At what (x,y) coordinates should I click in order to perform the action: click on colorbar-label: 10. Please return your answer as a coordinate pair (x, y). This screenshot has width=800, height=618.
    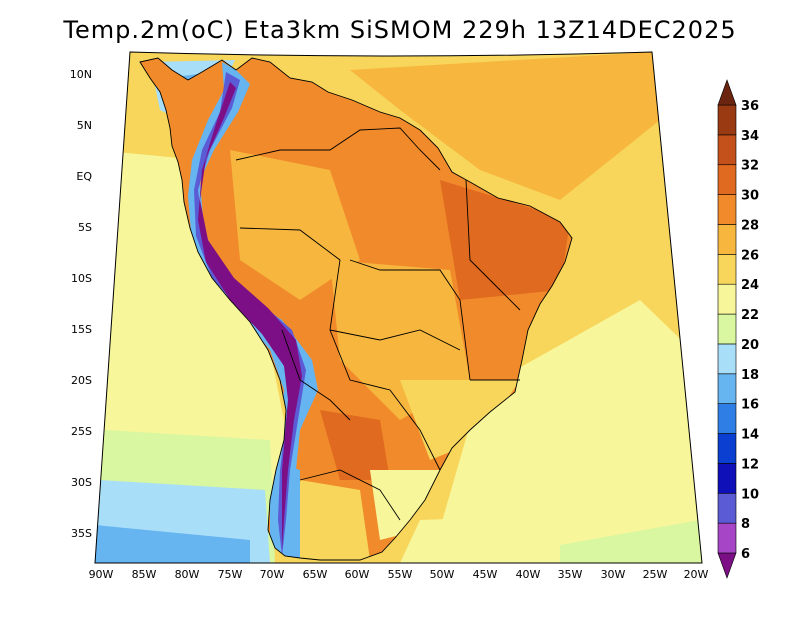
    Looking at the image, I should click on (750, 494).